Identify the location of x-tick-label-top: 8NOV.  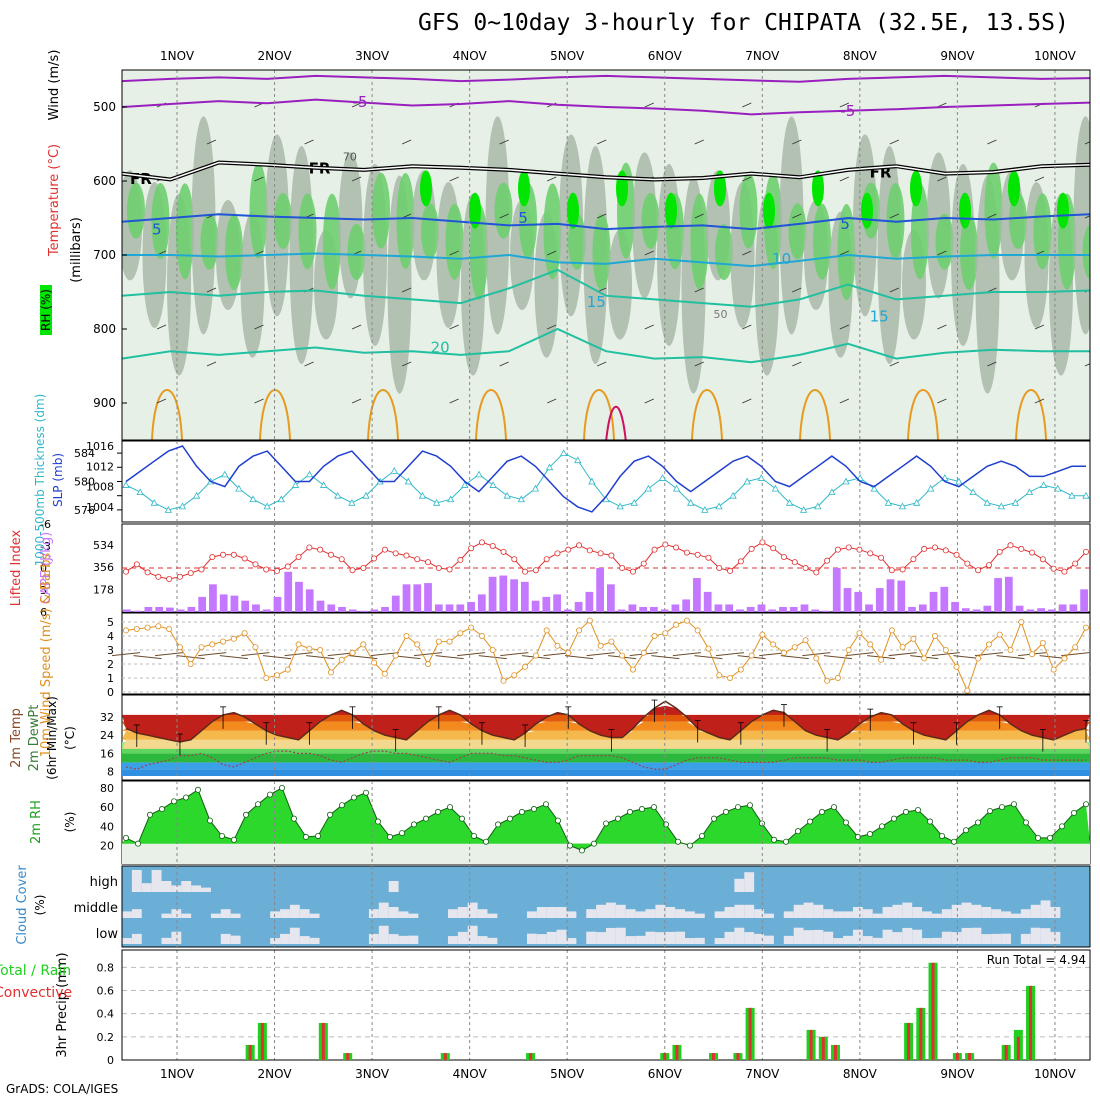
(860, 56).